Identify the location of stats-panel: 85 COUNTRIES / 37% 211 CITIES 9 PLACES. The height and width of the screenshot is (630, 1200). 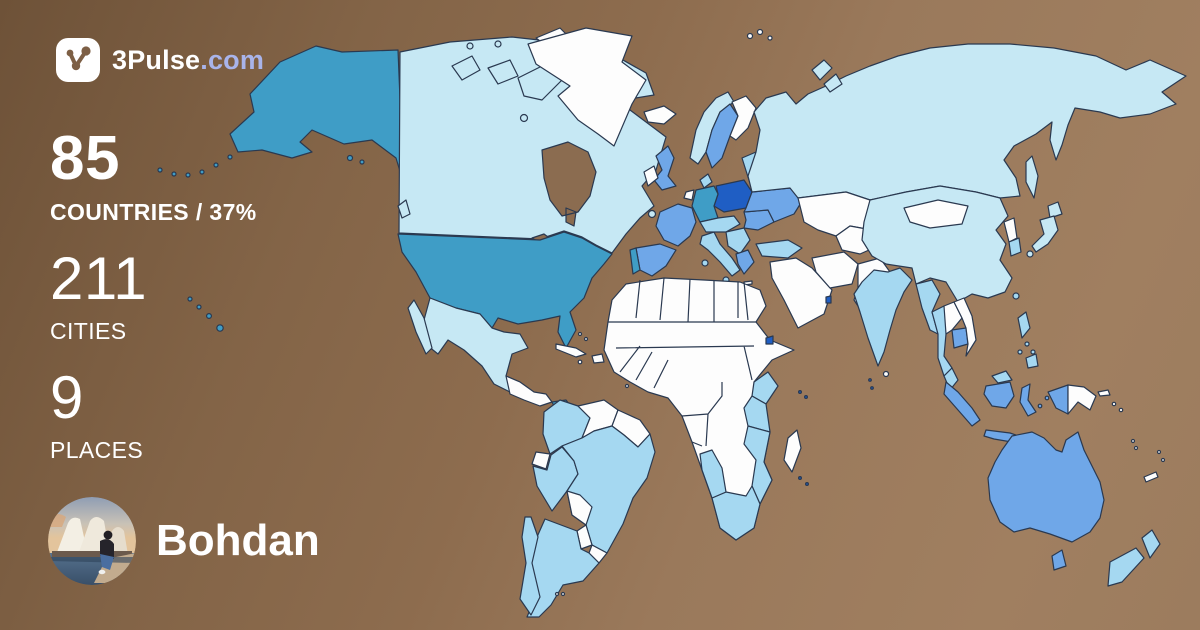
(153, 307).